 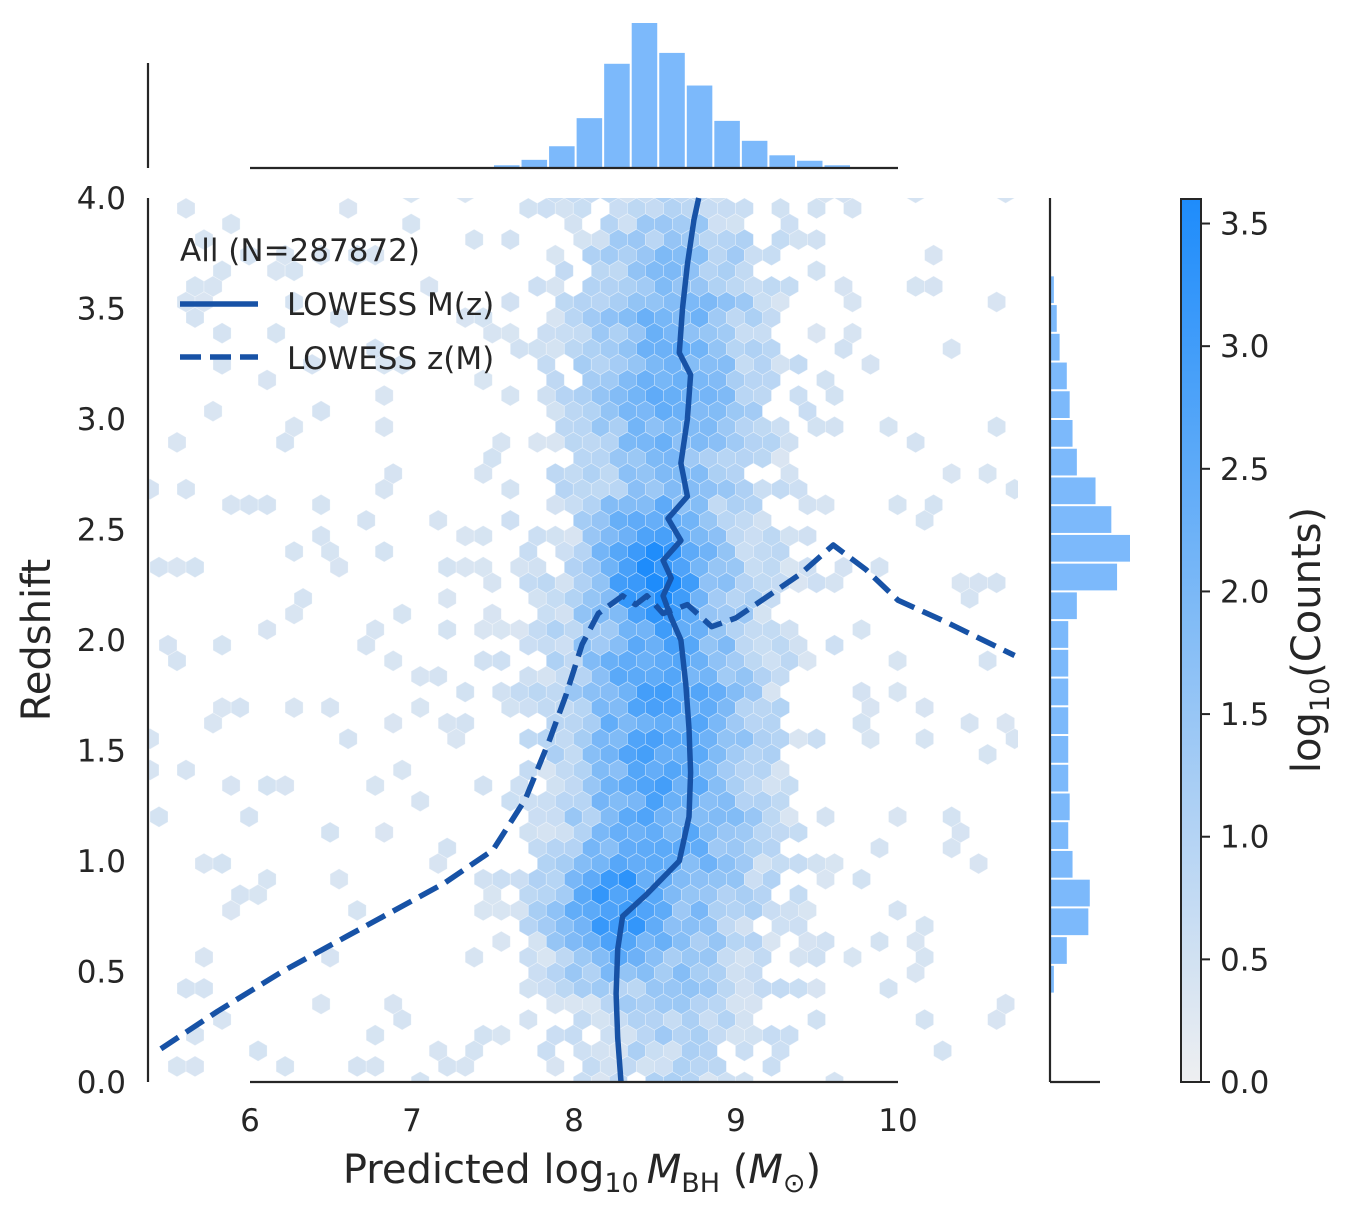 I want to click on colorbar-tick-label: 3.5, so click(x=1244, y=225).